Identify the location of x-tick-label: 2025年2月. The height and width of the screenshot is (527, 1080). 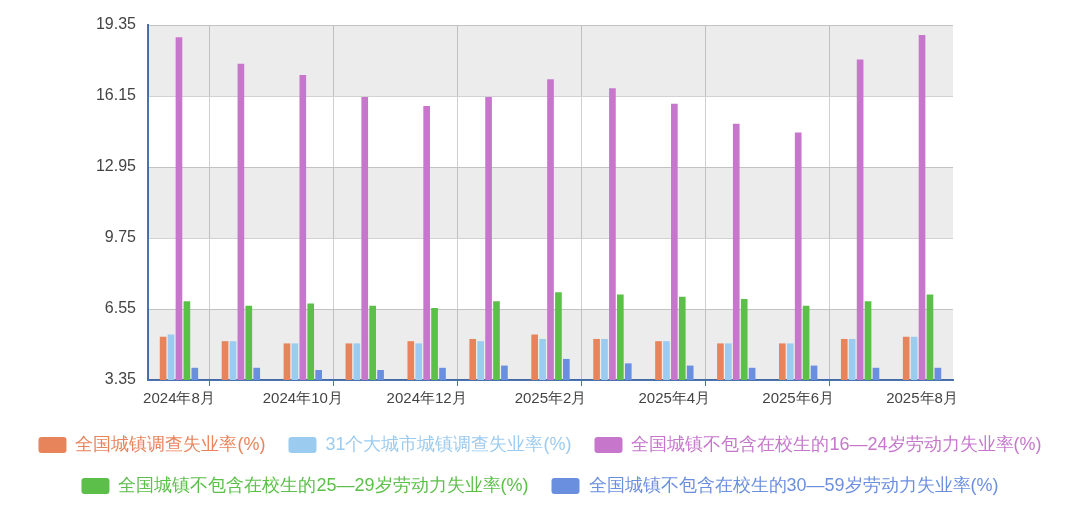
(550, 398).